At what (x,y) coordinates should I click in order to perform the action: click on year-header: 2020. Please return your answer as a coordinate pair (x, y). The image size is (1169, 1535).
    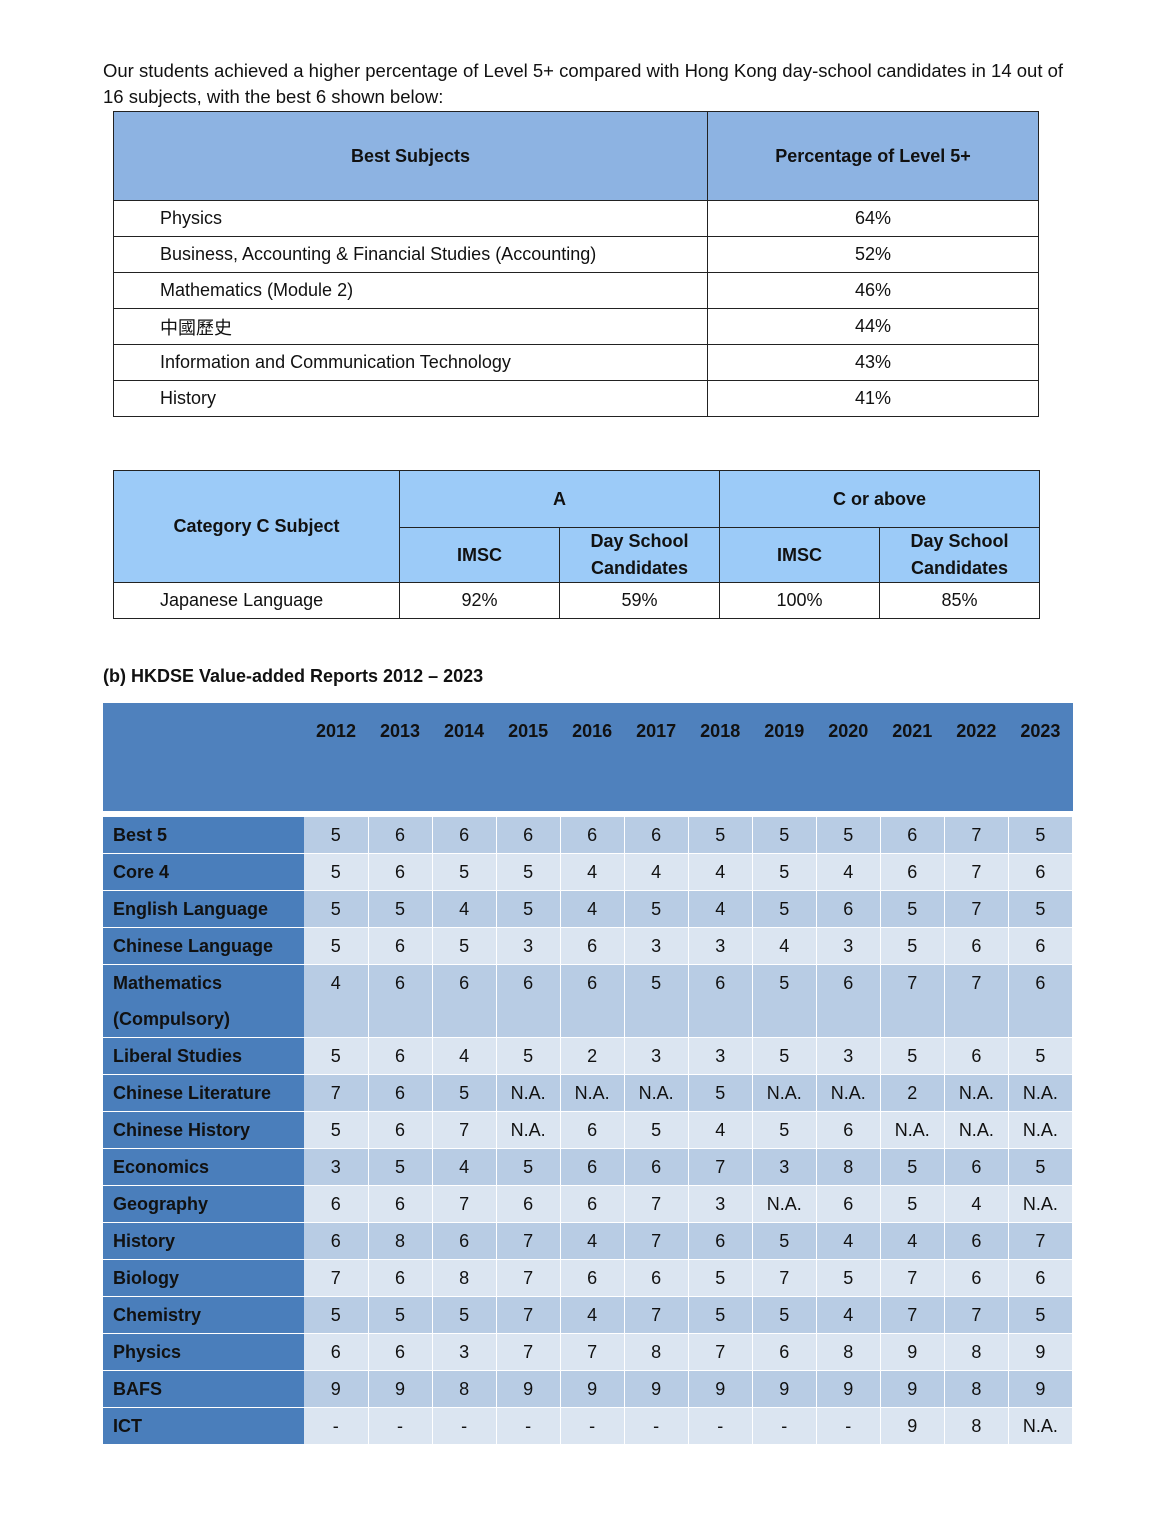
    Looking at the image, I should click on (848, 757).